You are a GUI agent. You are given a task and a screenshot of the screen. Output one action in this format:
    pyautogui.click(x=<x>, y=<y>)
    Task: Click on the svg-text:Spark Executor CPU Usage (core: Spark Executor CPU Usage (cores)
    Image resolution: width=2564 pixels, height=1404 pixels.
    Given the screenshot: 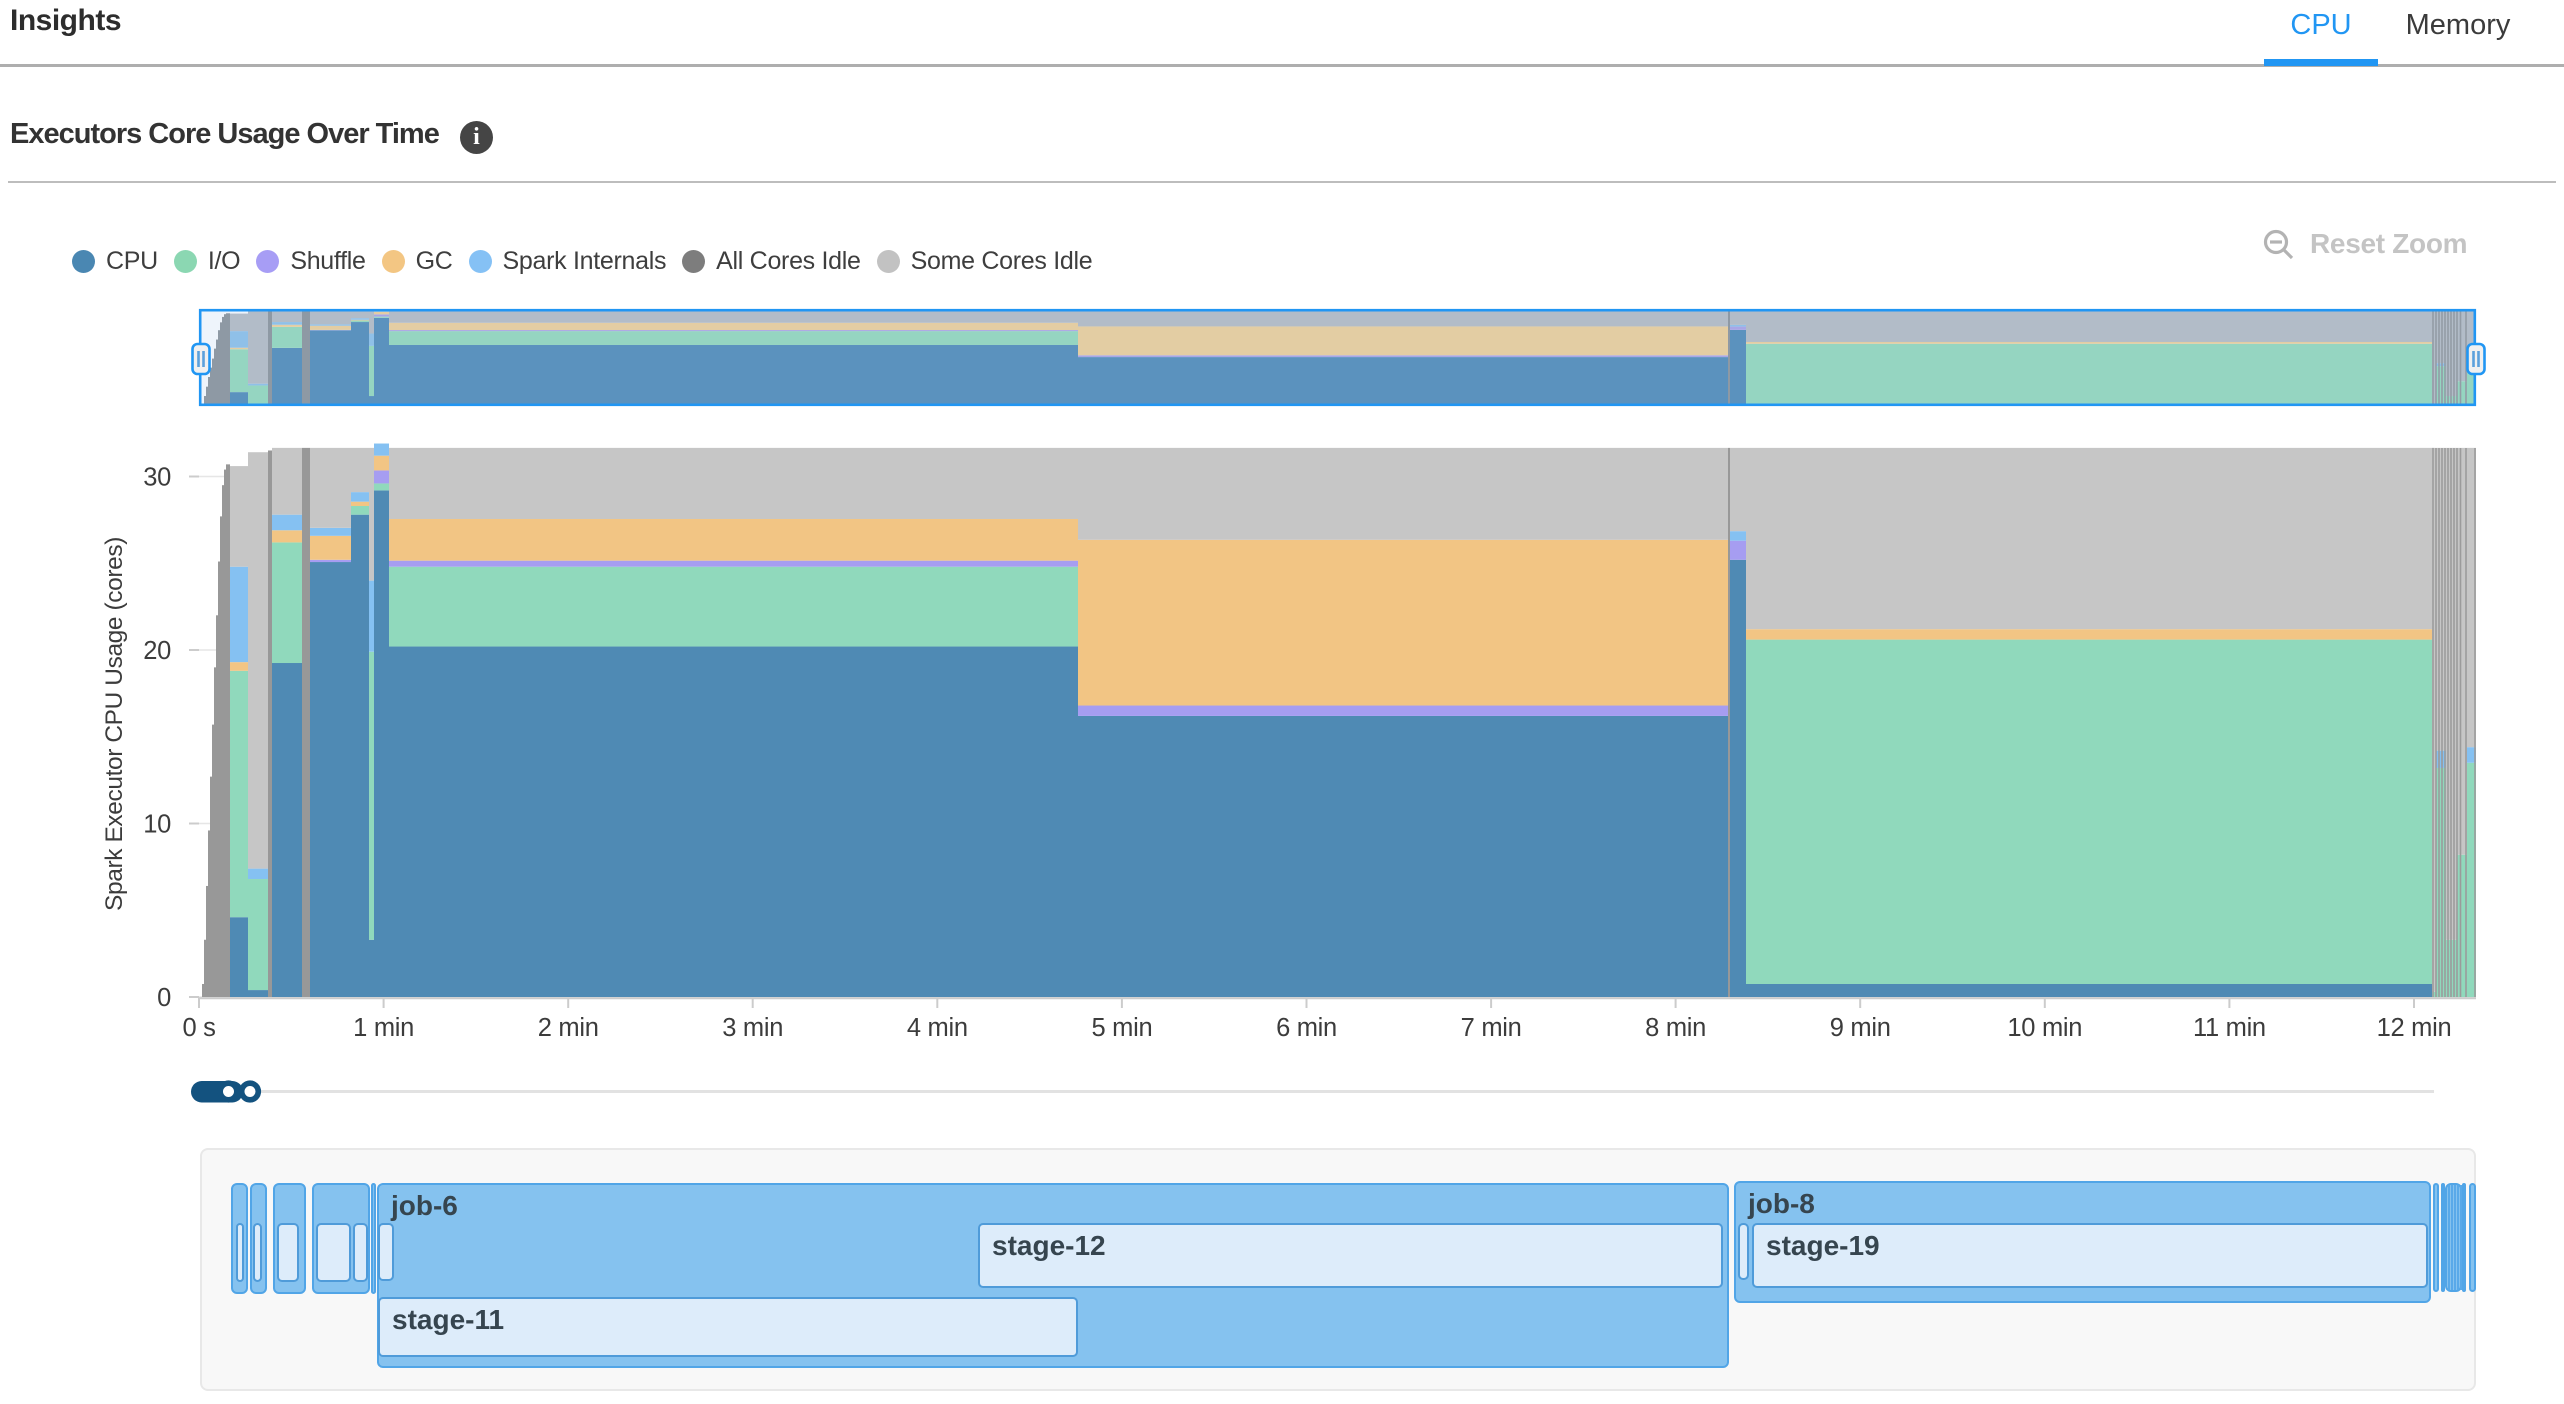 What is the action you would take?
    pyautogui.click(x=114, y=724)
    